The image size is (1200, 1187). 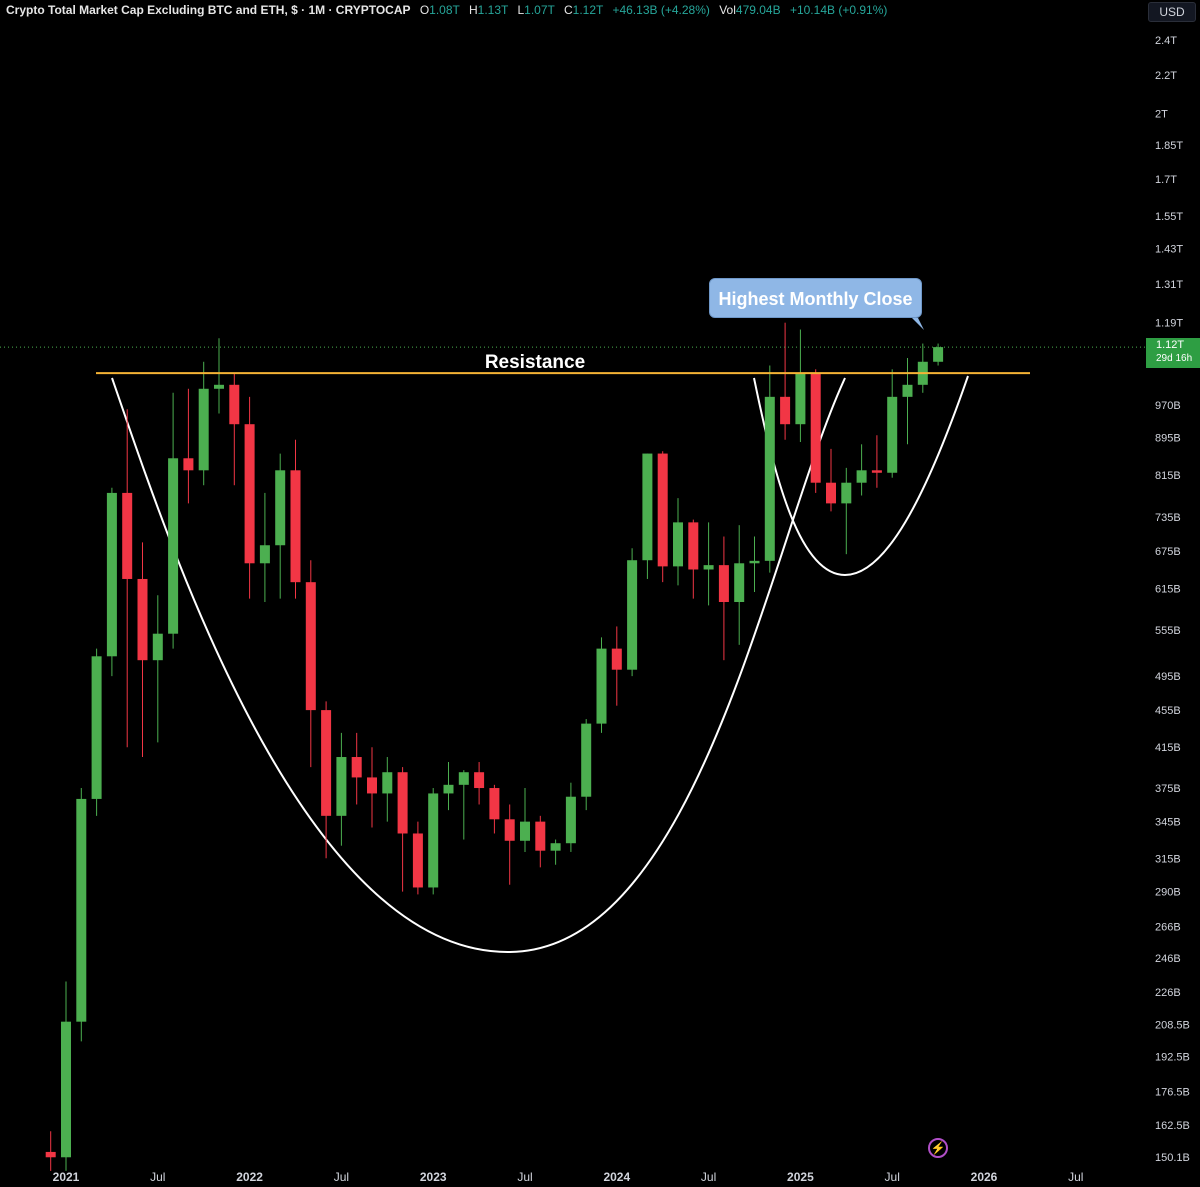 What do you see at coordinates (727, 10) in the screenshot?
I see `volume-label: Vol` at bounding box center [727, 10].